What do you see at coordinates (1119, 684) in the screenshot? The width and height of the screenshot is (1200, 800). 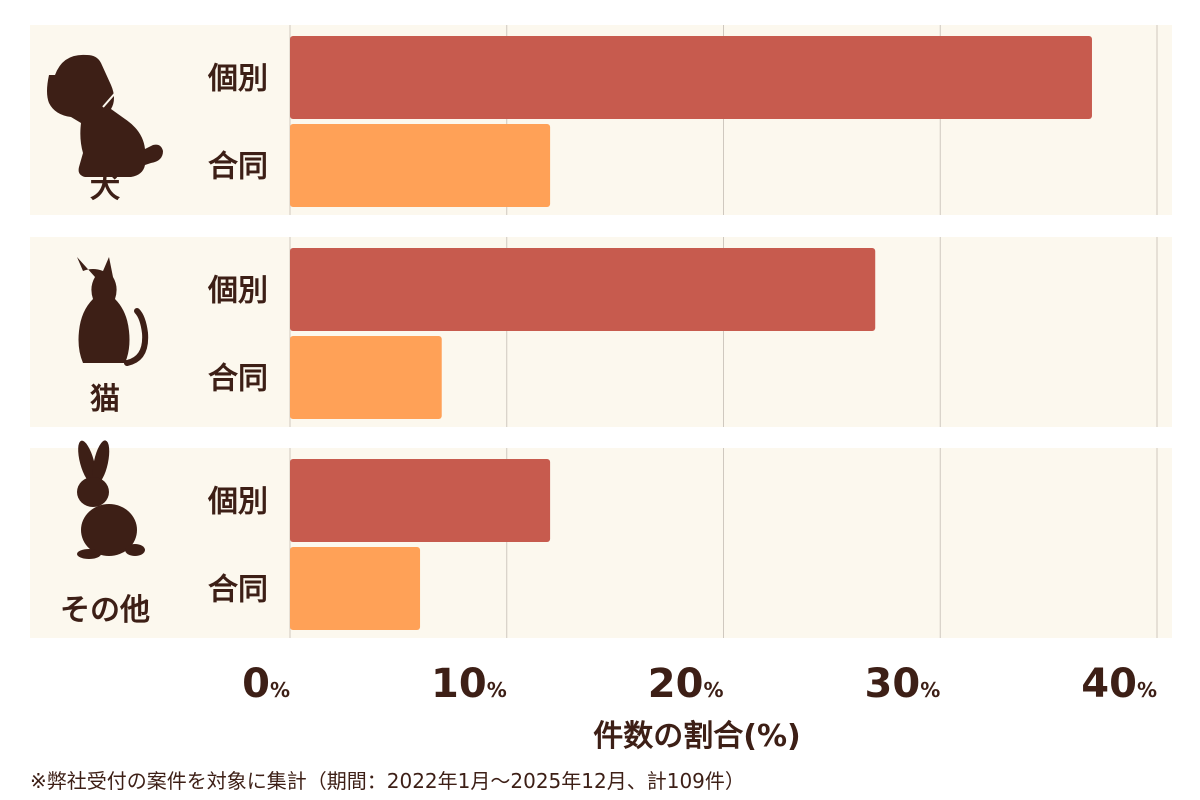 I see `x-tick-label-4: 40%` at bounding box center [1119, 684].